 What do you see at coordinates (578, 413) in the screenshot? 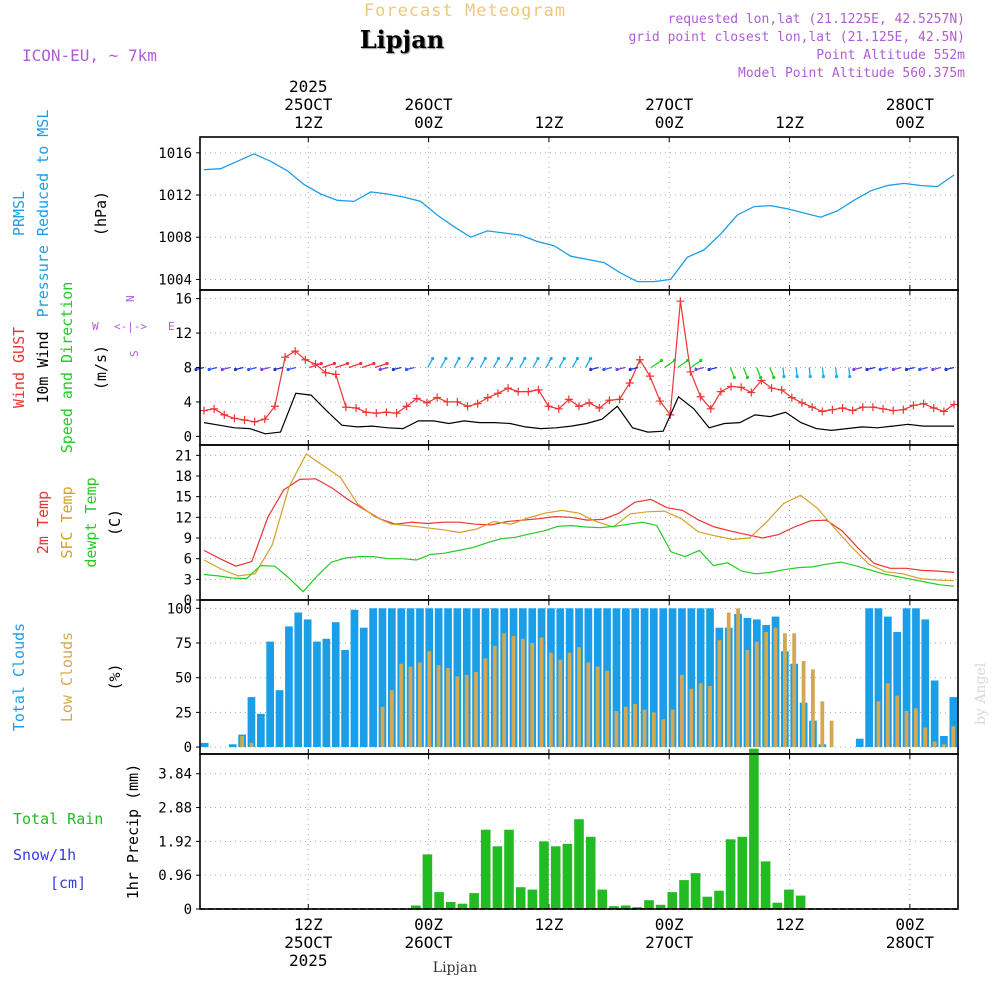
I see `series-10m-wind` at bounding box center [578, 413].